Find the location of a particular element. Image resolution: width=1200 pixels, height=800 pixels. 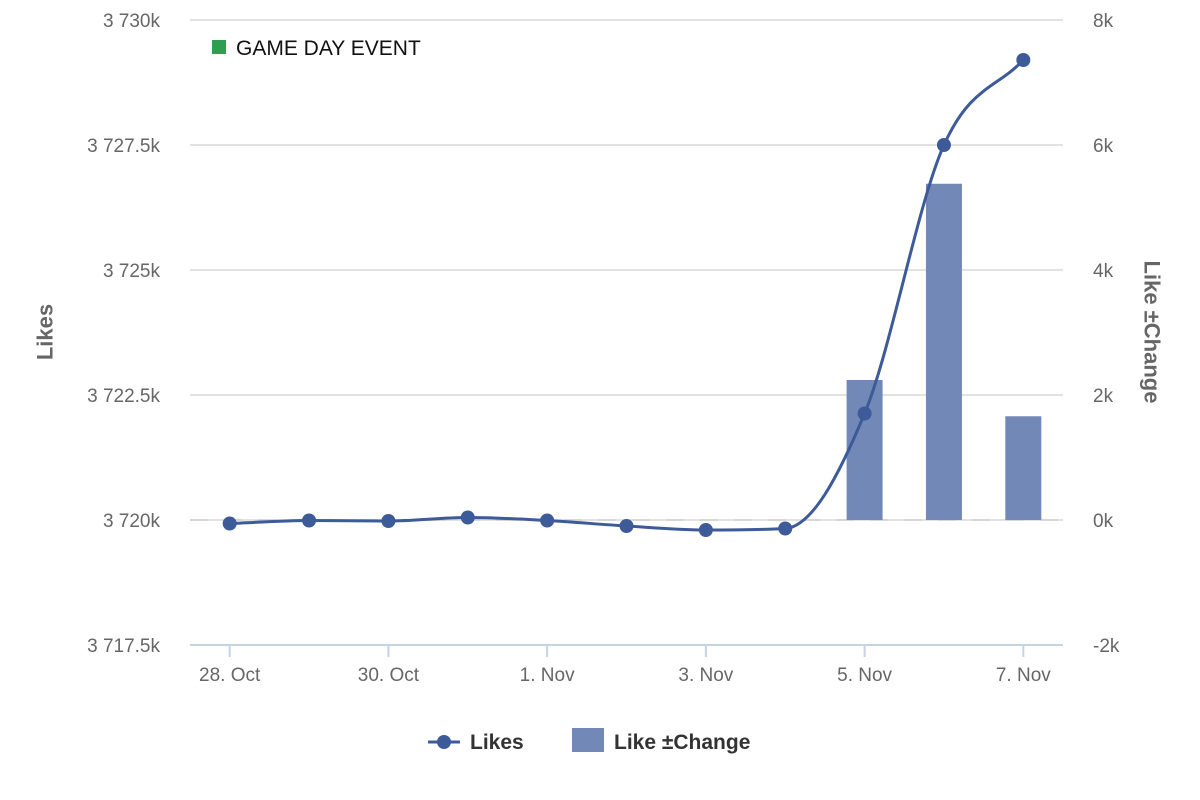

y-axis-left-title: Likes is located at coordinates (45, 332).